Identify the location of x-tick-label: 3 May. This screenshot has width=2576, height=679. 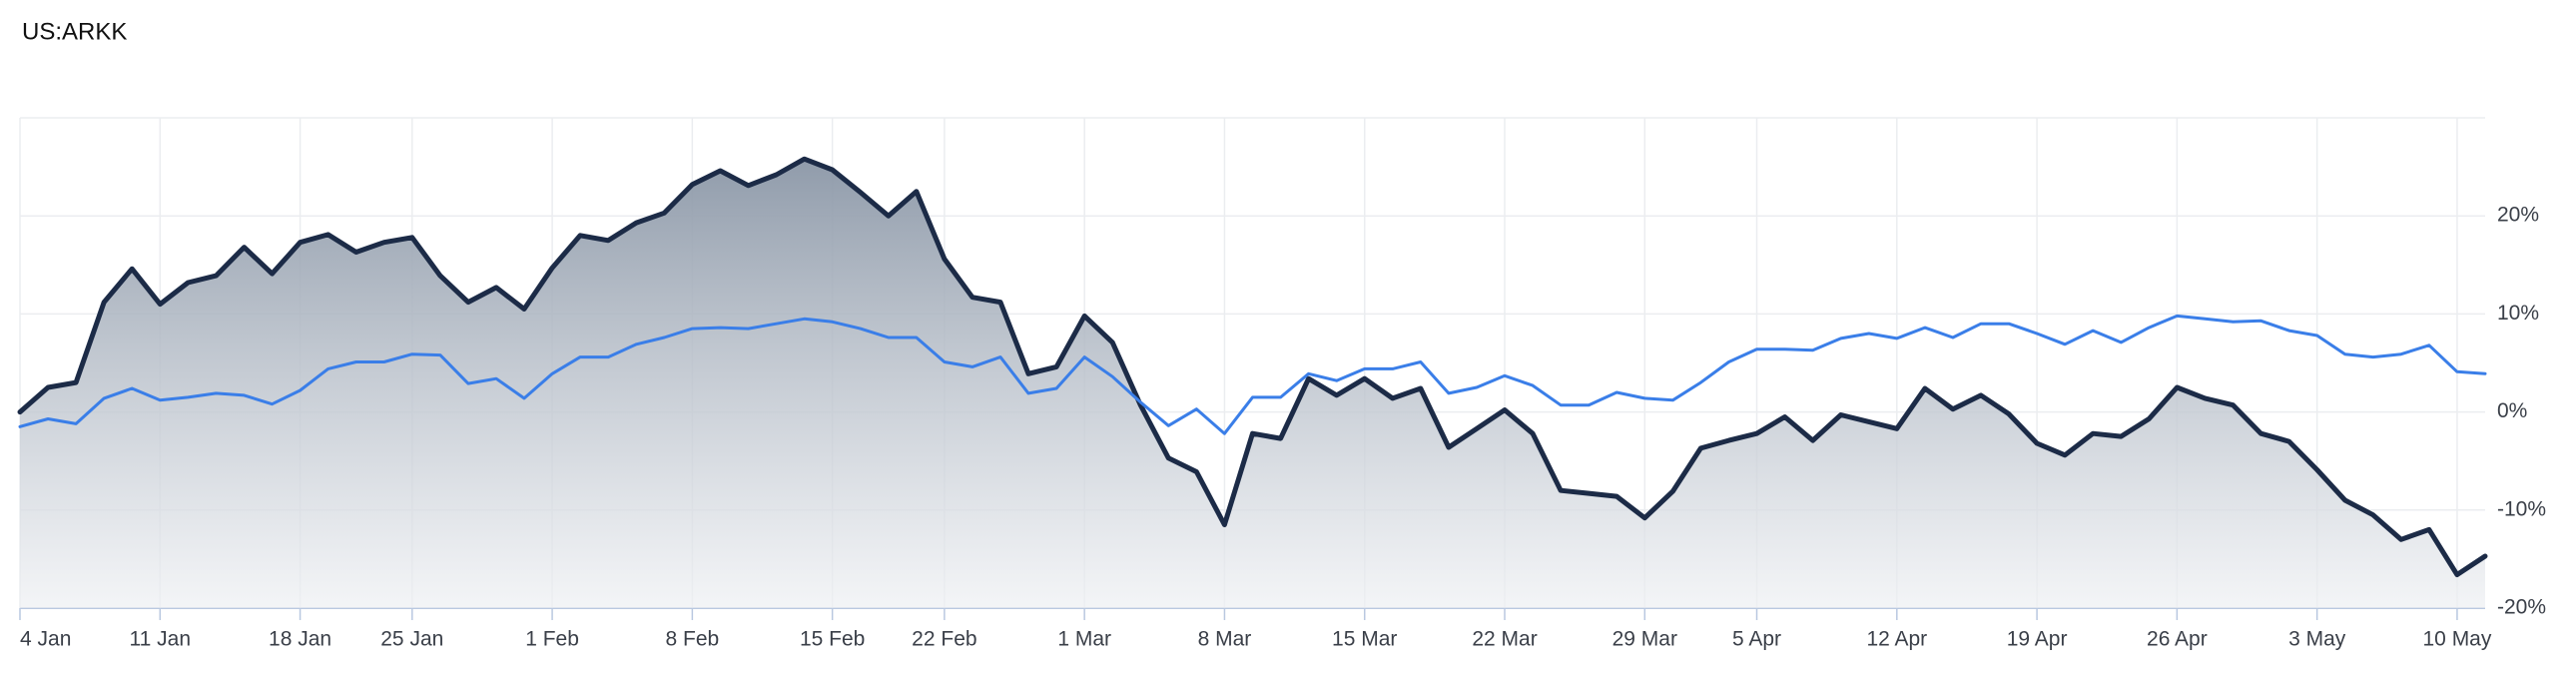
(2317, 639).